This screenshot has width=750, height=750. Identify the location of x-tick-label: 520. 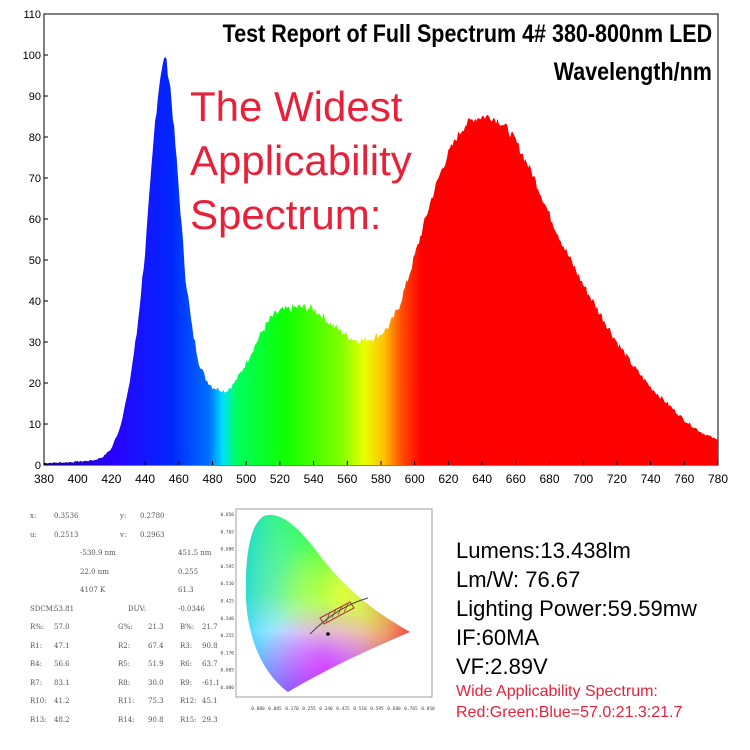
(280, 479).